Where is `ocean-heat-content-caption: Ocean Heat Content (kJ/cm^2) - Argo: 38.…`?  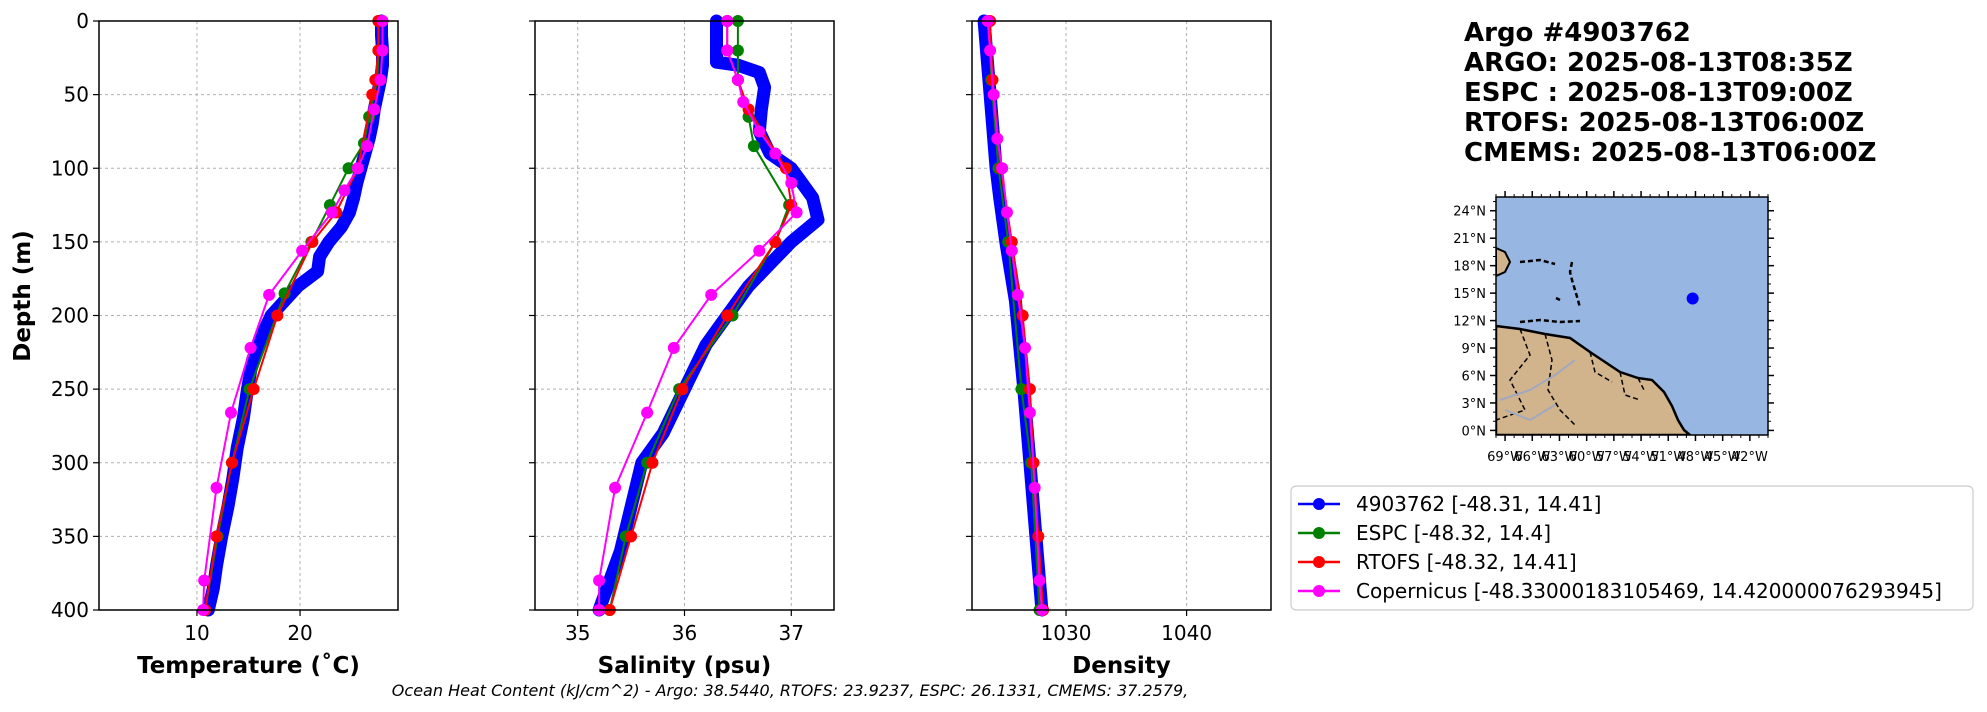
ocean-heat-content-caption: Ocean Heat Content (kJ/cm^2) - Argo: 38.… is located at coordinates (790, 690).